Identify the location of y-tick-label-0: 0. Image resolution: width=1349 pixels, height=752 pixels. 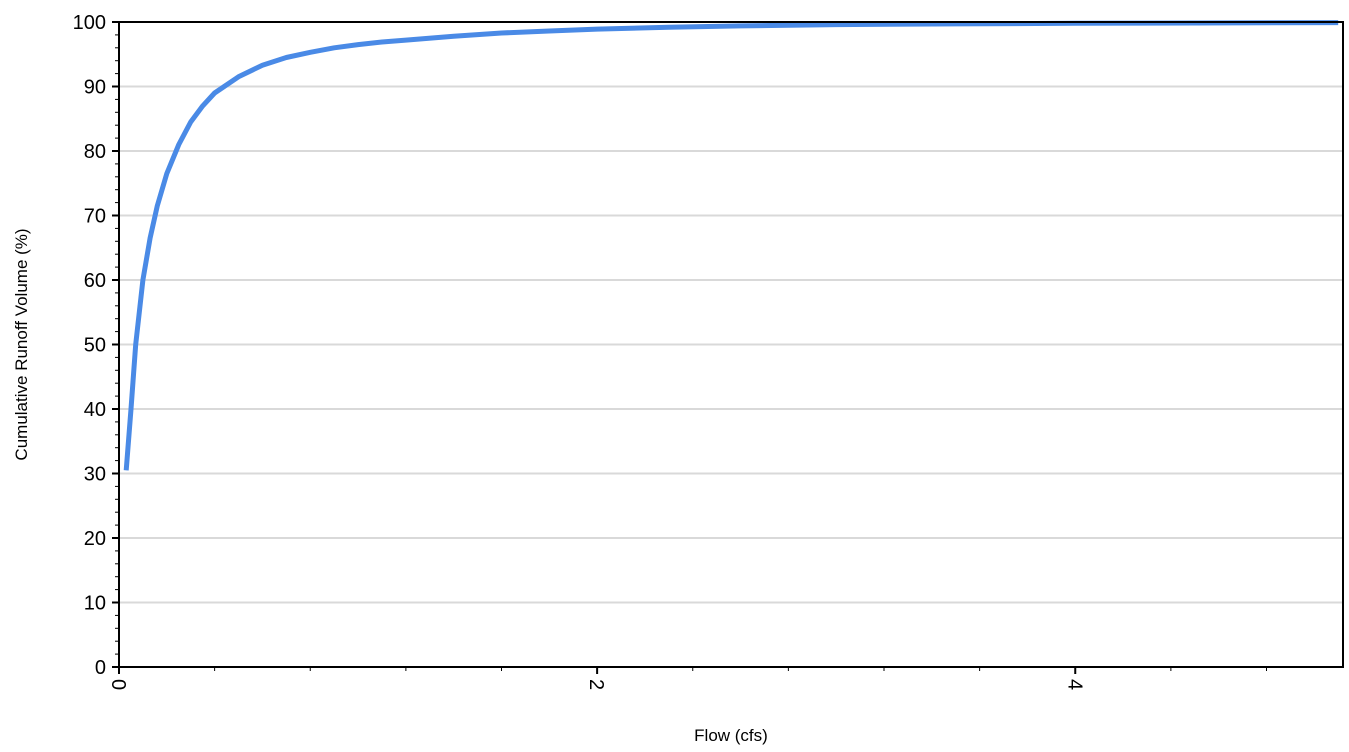
(100, 668).